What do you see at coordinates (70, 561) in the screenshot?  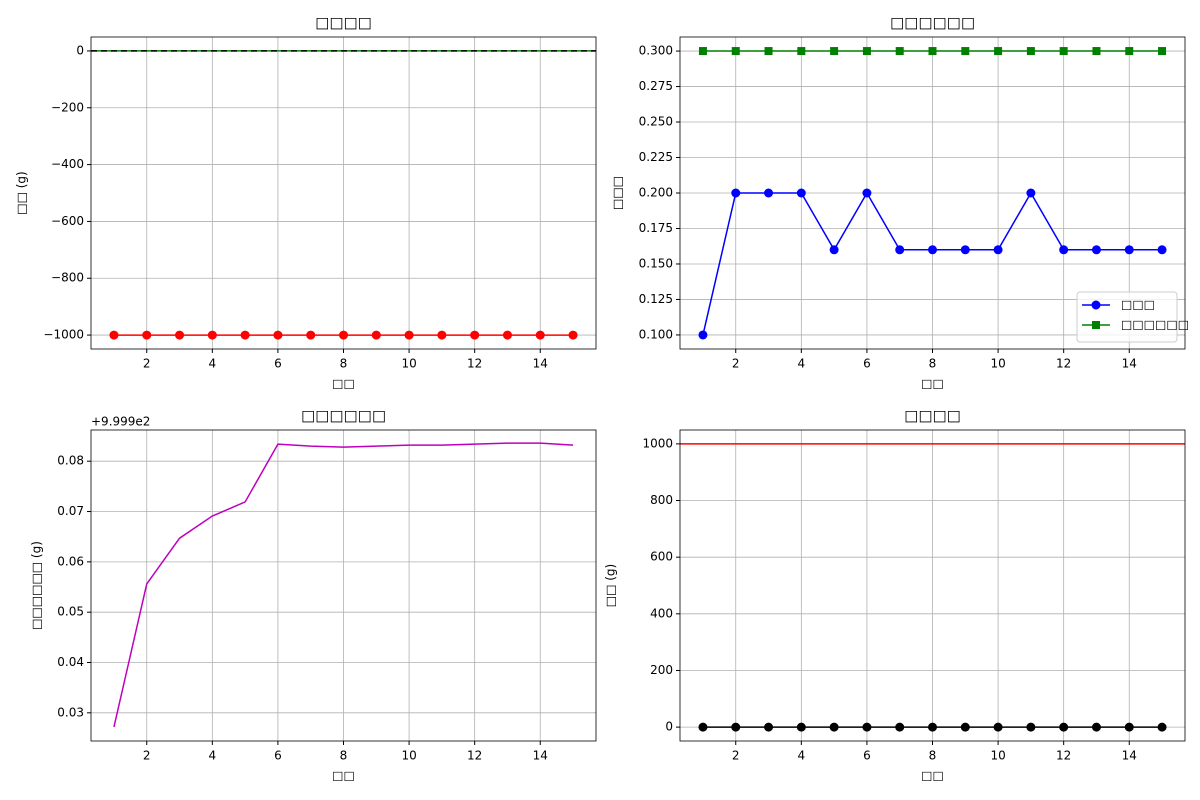 I see `y-tick-label: 0.06` at bounding box center [70, 561].